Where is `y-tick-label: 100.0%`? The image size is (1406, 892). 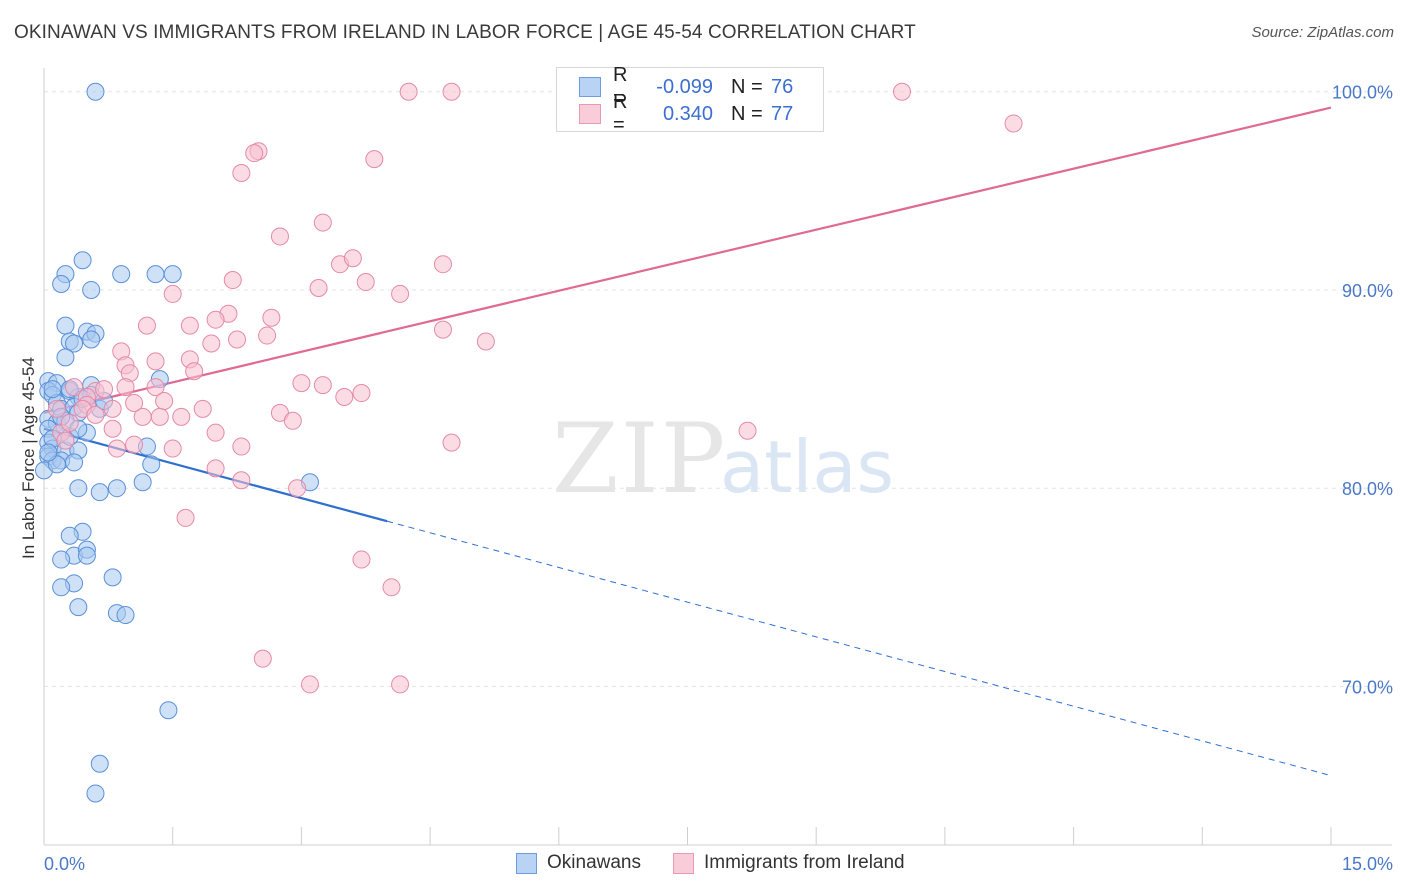 y-tick-label: 100.0% is located at coordinates (1362, 93).